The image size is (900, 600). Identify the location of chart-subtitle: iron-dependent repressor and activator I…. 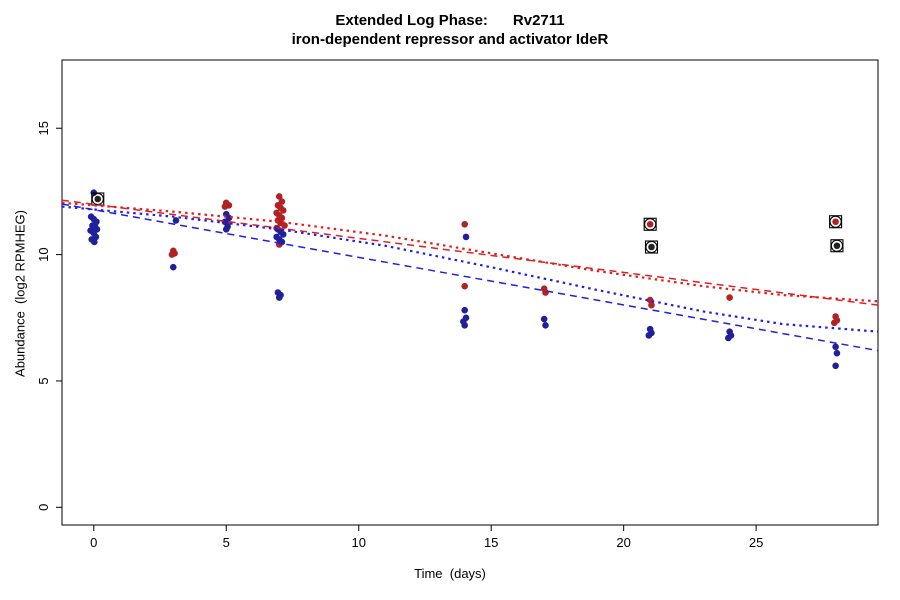
(450, 39).